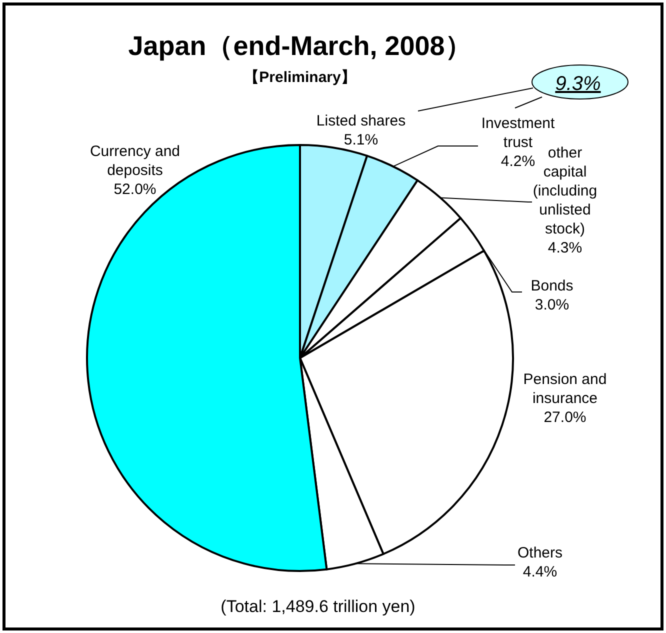 This screenshot has height=633, width=666. I want to click on slice-label: Bonds, so click(552, 286).